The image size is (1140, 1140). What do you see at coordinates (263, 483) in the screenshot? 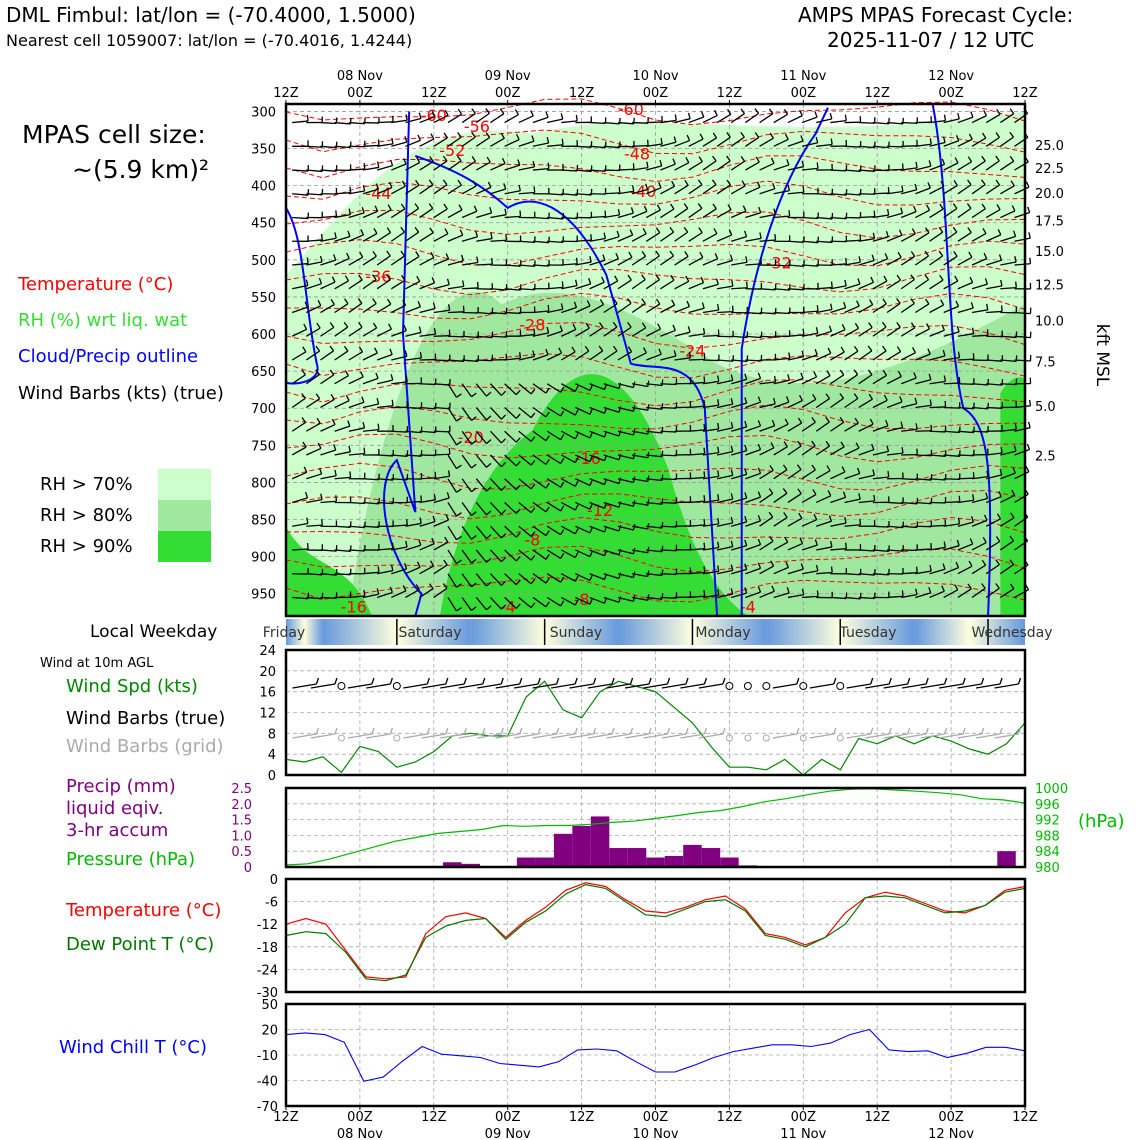
I see `pressure-tick-label: 800` at bounding box center [263, 483].